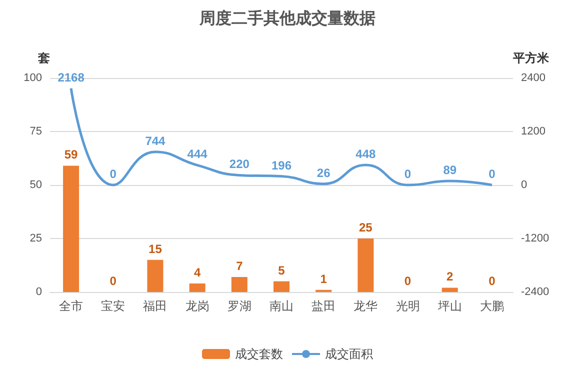  Describe the element at coordinates (197, 272) in the screenshot. I see `data-label: 4` at that location.